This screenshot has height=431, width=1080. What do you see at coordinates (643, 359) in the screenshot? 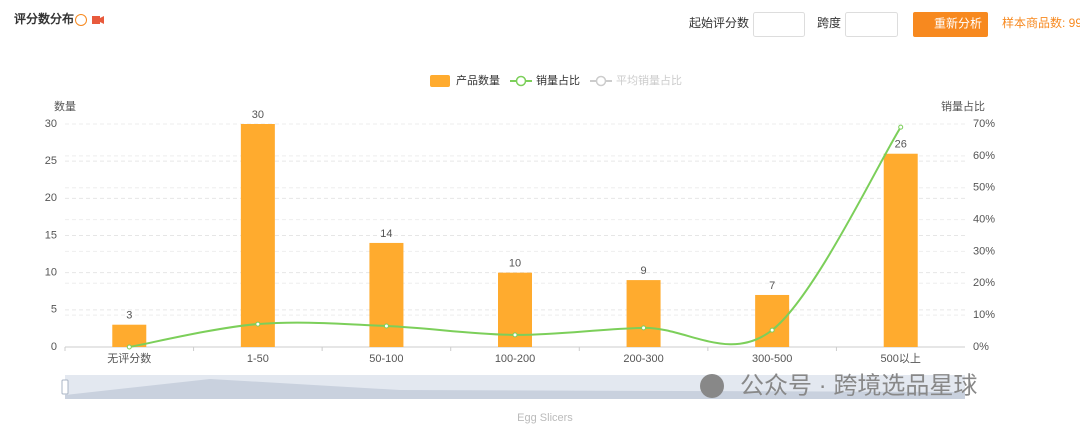
I see `x-tick-label: 200-300` at bounding box center [643, 359].